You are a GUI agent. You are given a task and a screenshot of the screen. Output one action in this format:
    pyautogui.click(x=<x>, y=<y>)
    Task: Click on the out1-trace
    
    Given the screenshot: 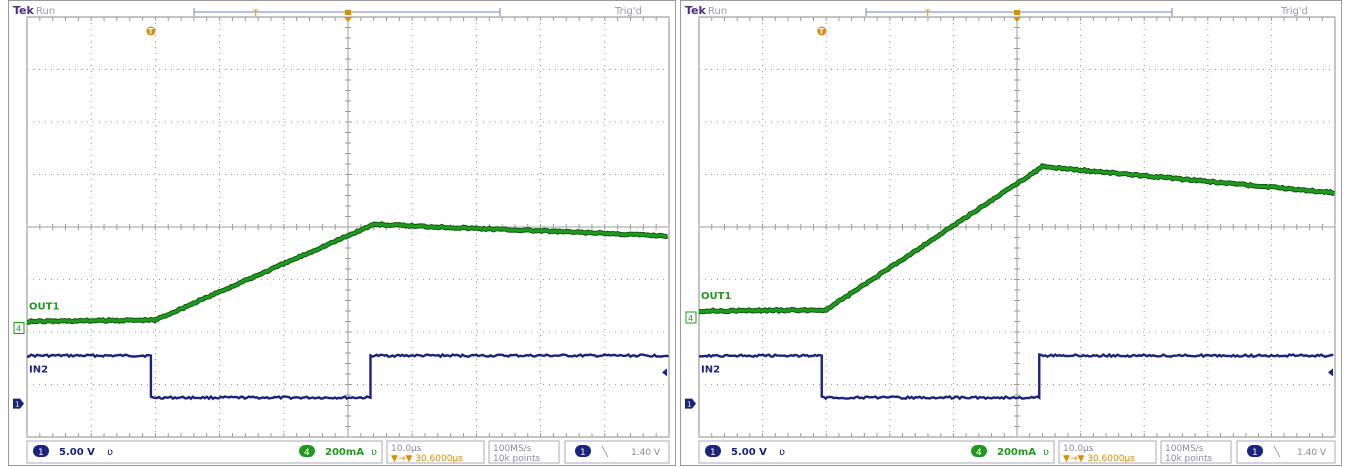 What is the action you would take?
    pyautogui.click(x=347, y=273)
    